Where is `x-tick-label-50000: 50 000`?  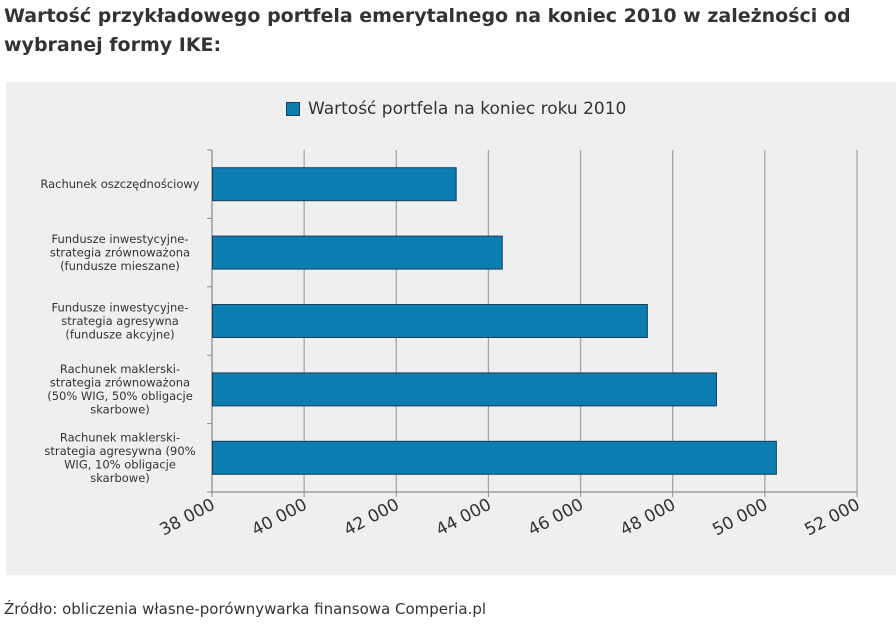 x-tick-label-50000: 50 000 is located at coordinates (740, 518).